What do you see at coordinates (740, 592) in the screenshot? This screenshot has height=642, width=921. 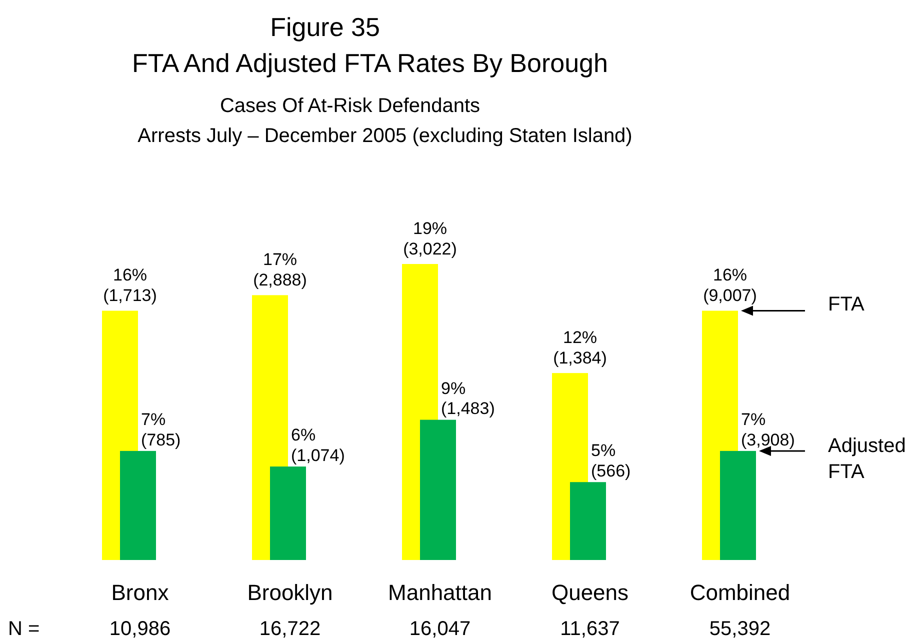 I see `x-tick-label: Combined` at bounding box center [740, 592].